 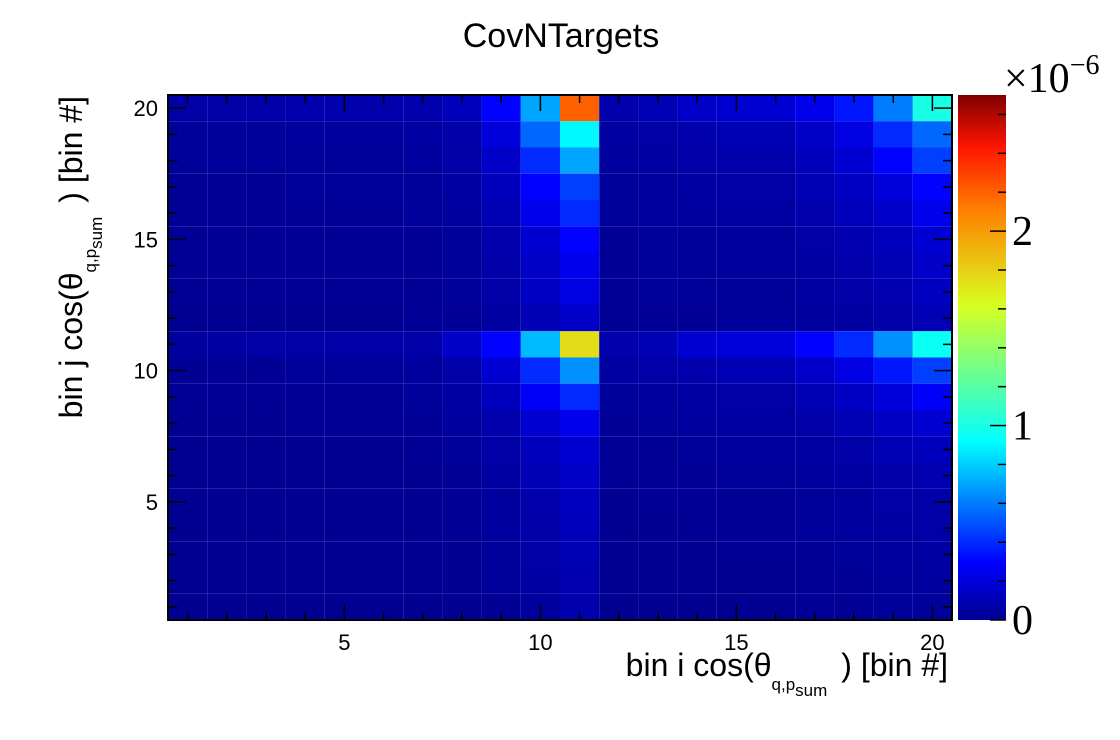 What do you see at coordinates (1011, 378) in the screenshot?
I see `colorbar-ticks: 0 1 2` at bounding box center [1011, 378].